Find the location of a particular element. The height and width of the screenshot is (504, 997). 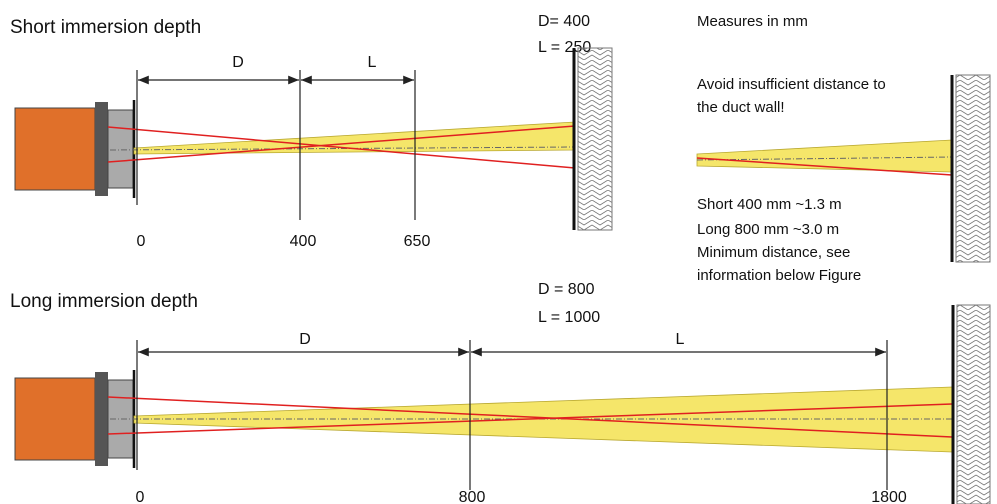

warning: Avoid insufficient distance to is located at coordinates (791, 84).